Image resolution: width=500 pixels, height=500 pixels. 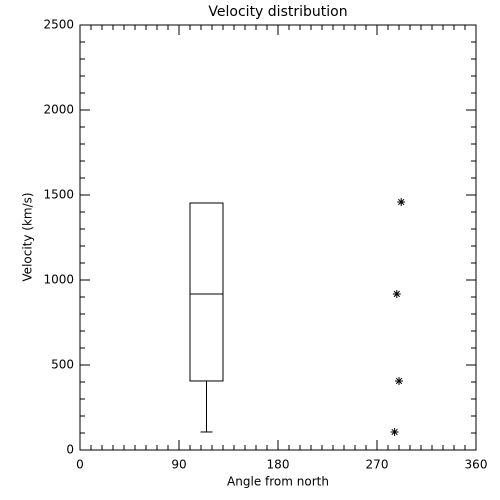 What do you see at coordinates (58, 195) in the screenshot?
I see `y-tick-label: 1500` at bounding box center [58, 195].